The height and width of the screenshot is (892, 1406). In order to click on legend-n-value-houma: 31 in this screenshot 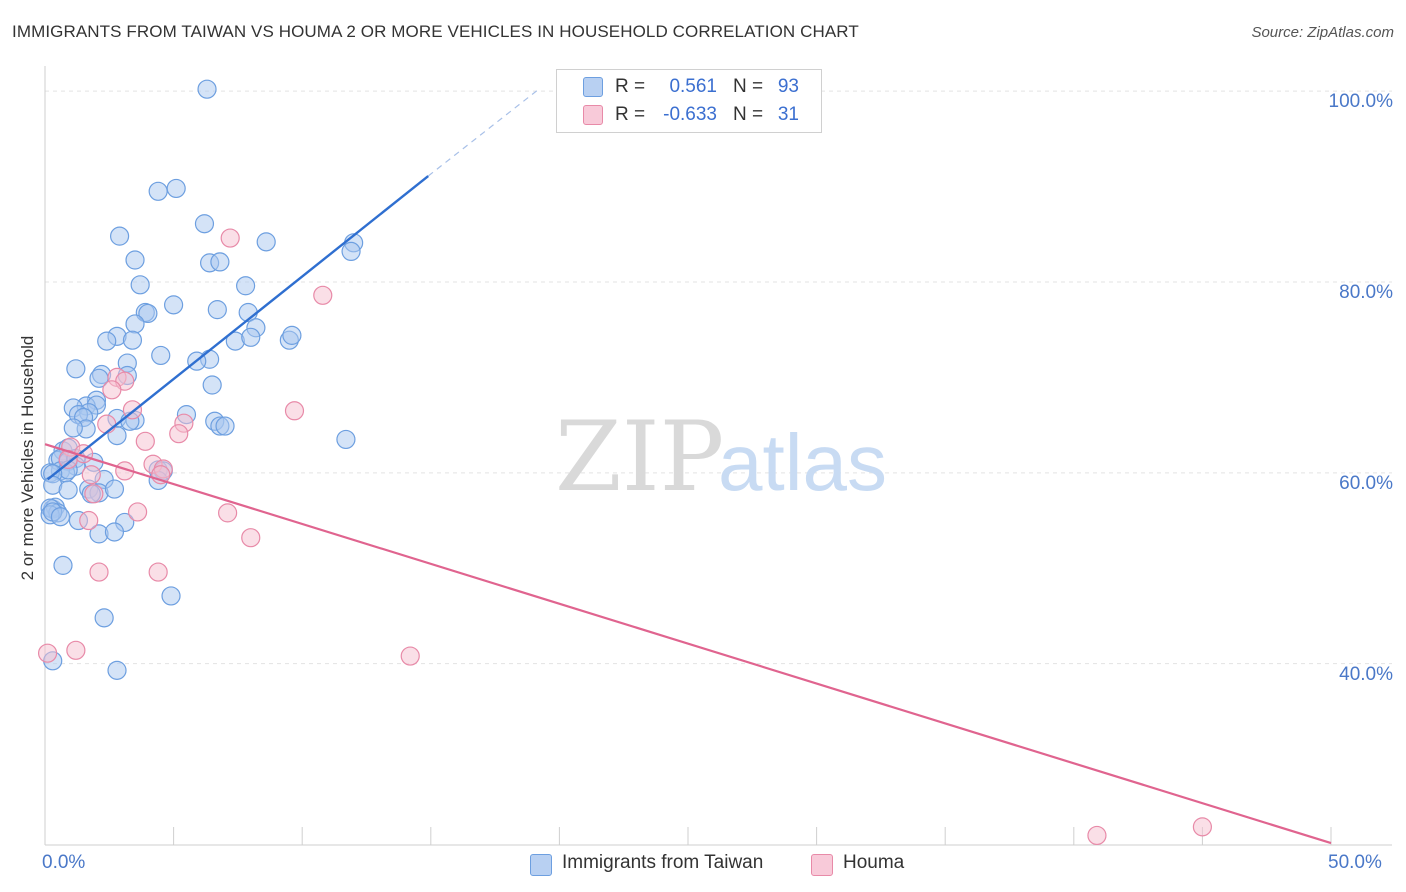, I will do `click(788, 114)`.